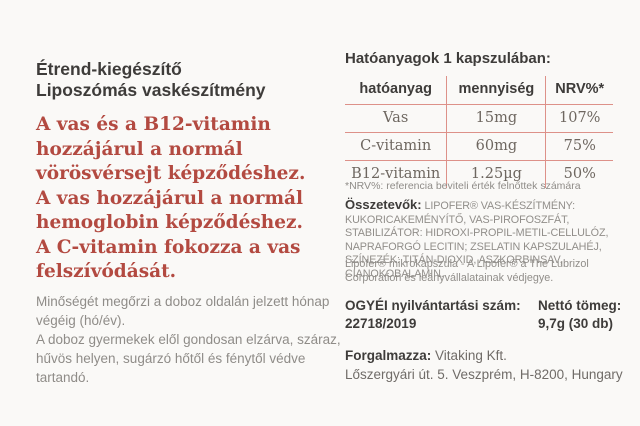 Image resolution: width=640 pixels, height=426 pixels. I want to click on table-cell-ingredient: Vas, so click(396, 118).